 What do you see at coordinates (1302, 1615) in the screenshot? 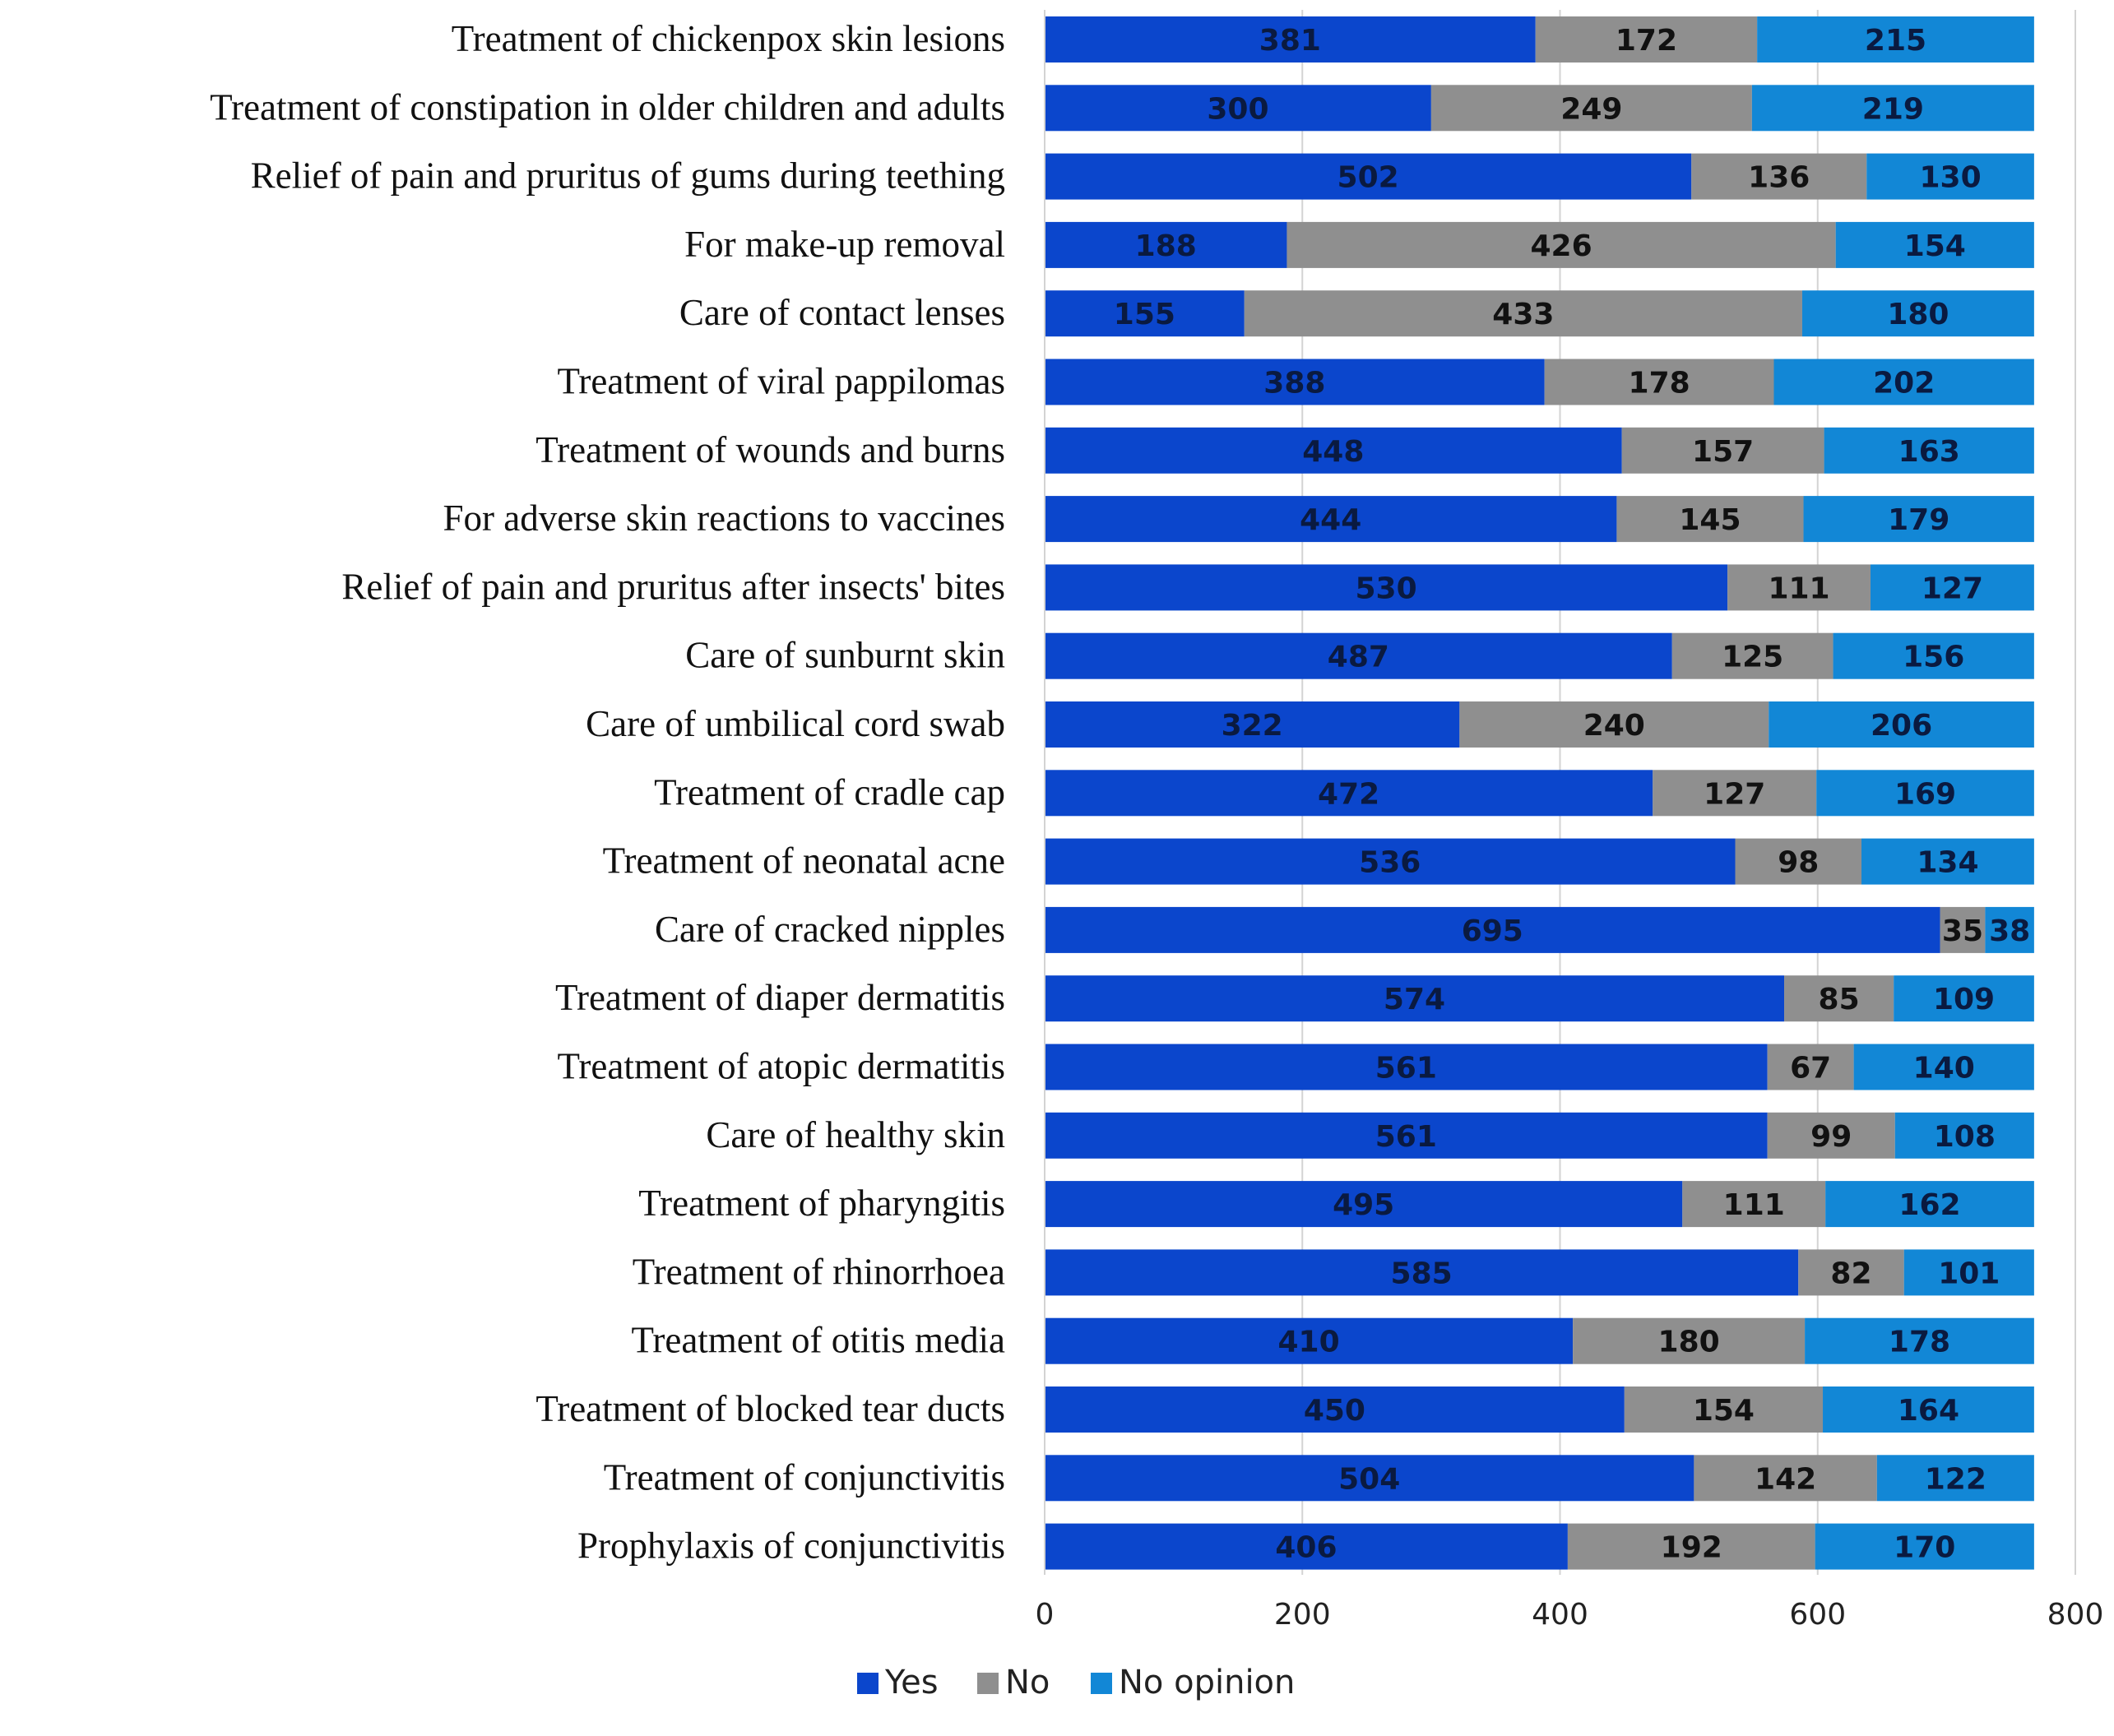
I see `x-tick-label: 200` at bounding box center [1302, 1615].